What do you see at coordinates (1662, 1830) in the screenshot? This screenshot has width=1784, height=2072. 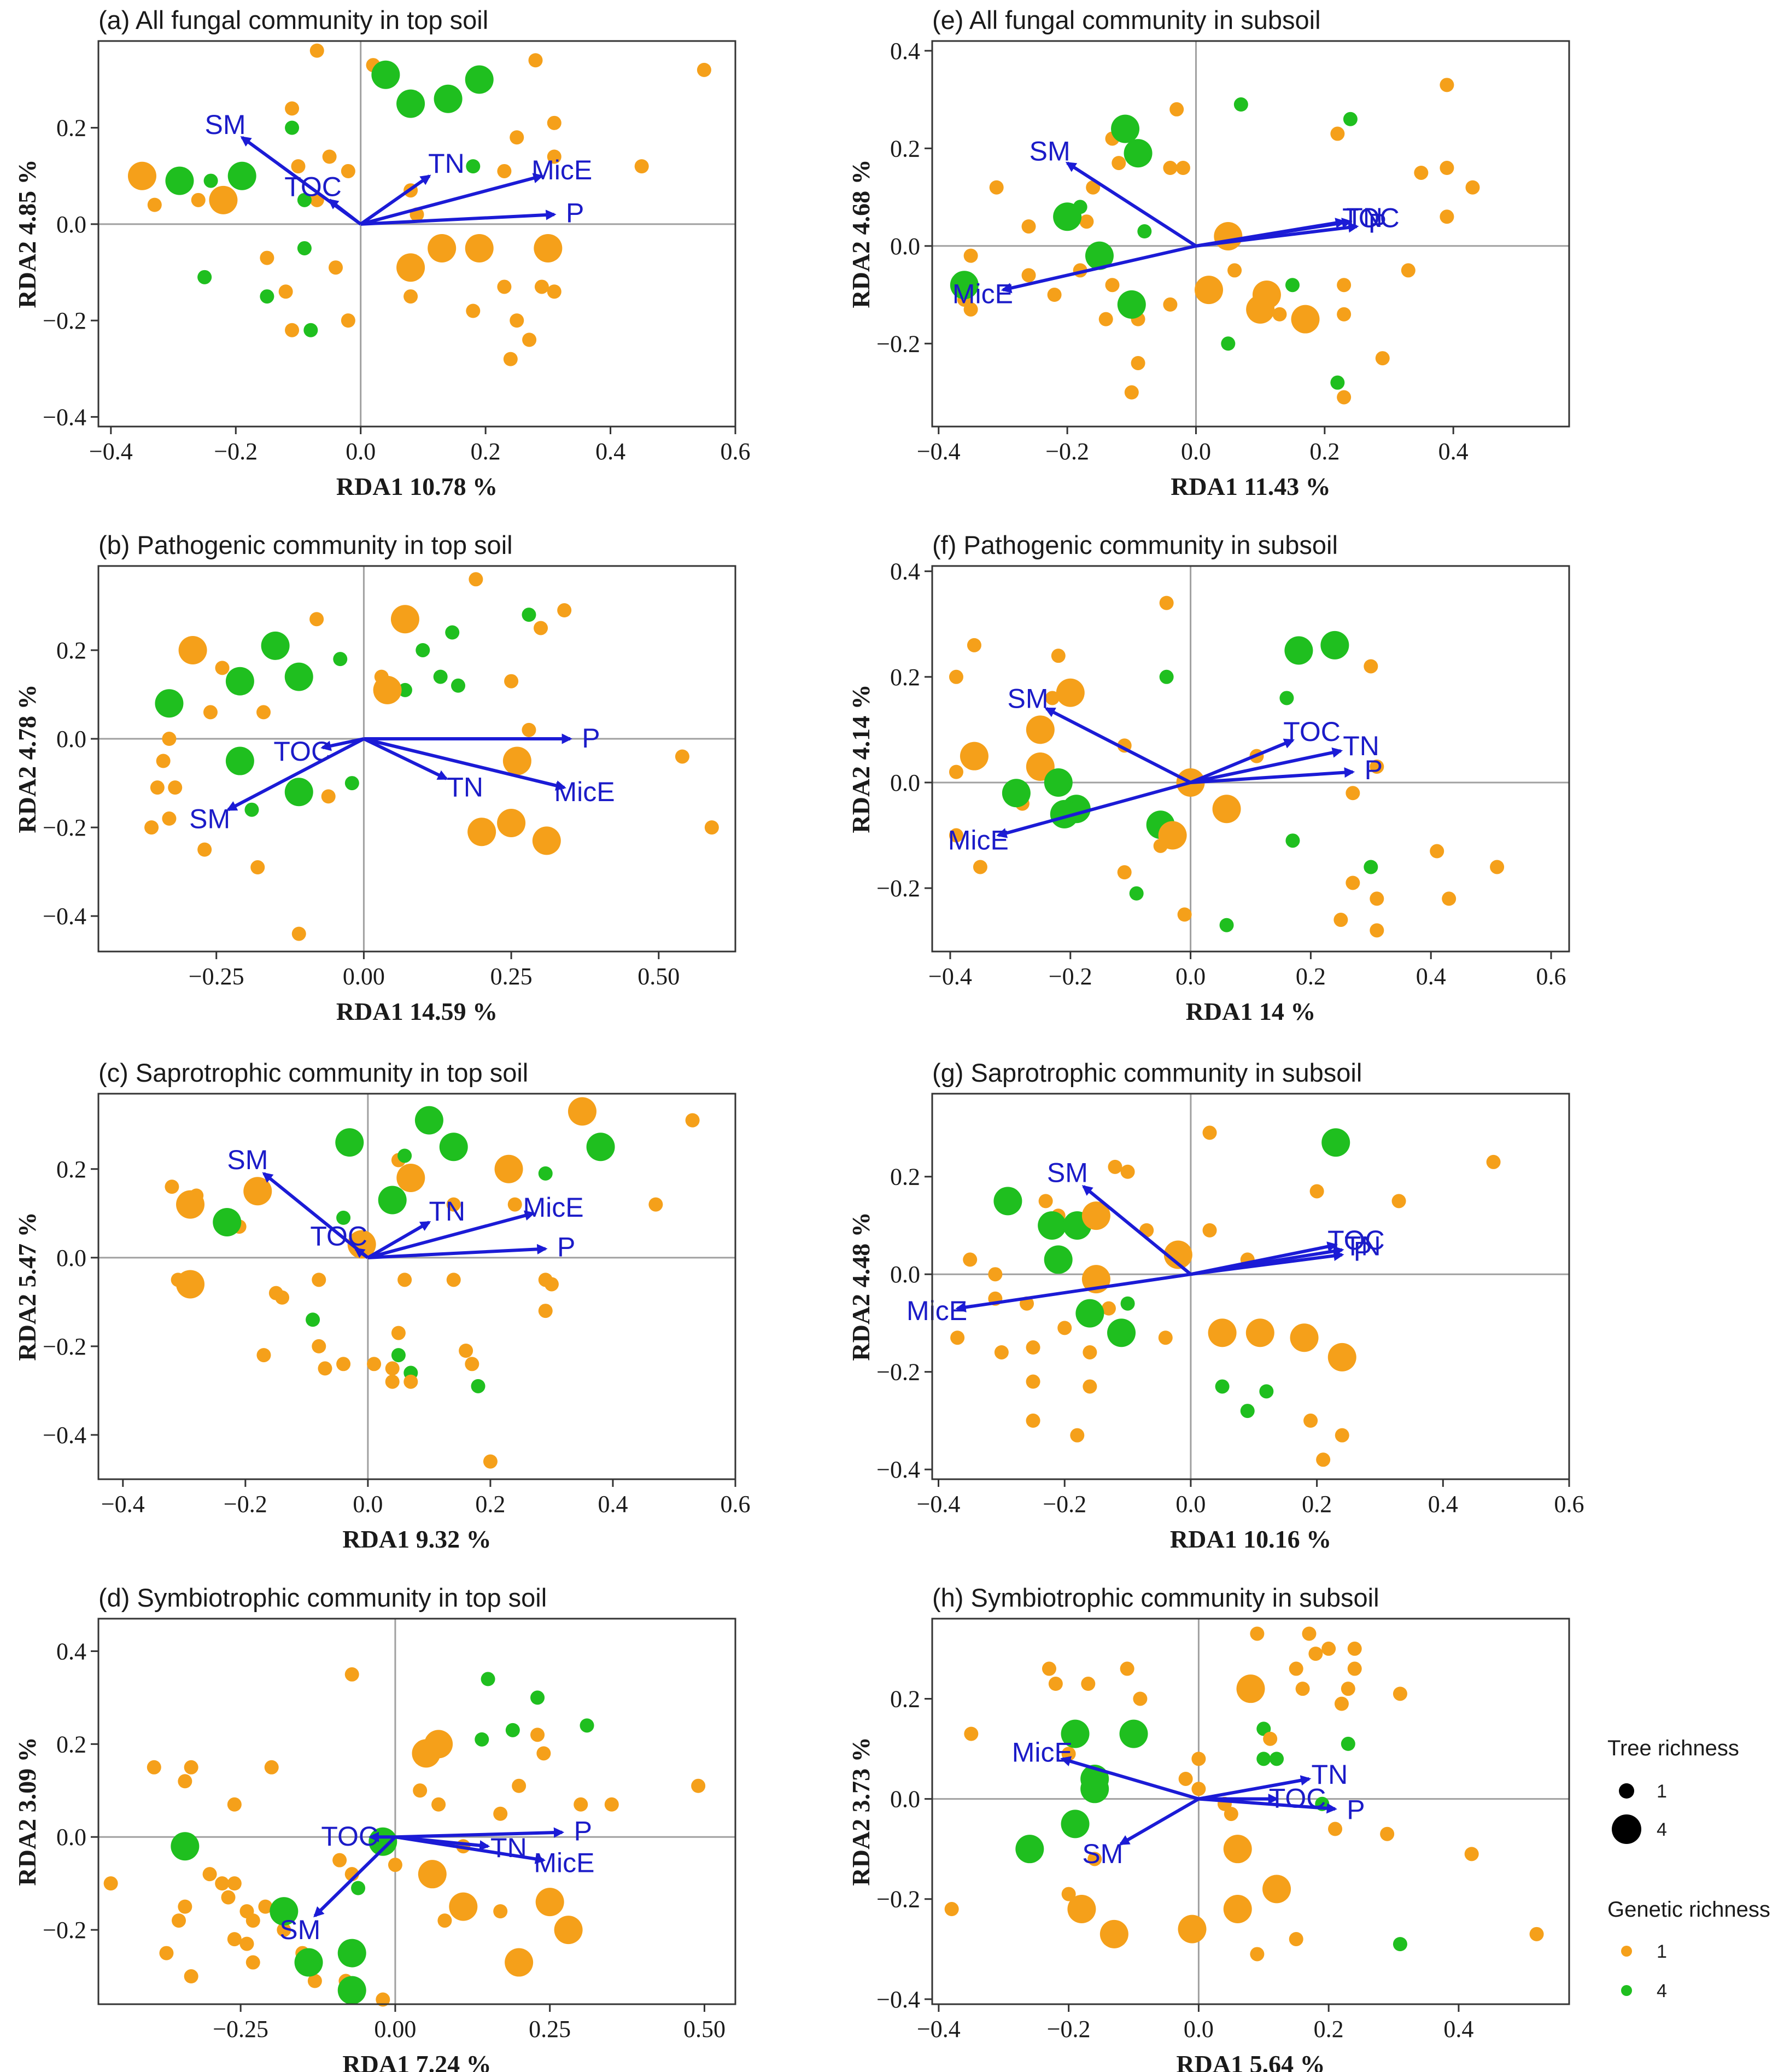 I see `legend-size-label-large: 4` at bounding box center [1662, 1830].